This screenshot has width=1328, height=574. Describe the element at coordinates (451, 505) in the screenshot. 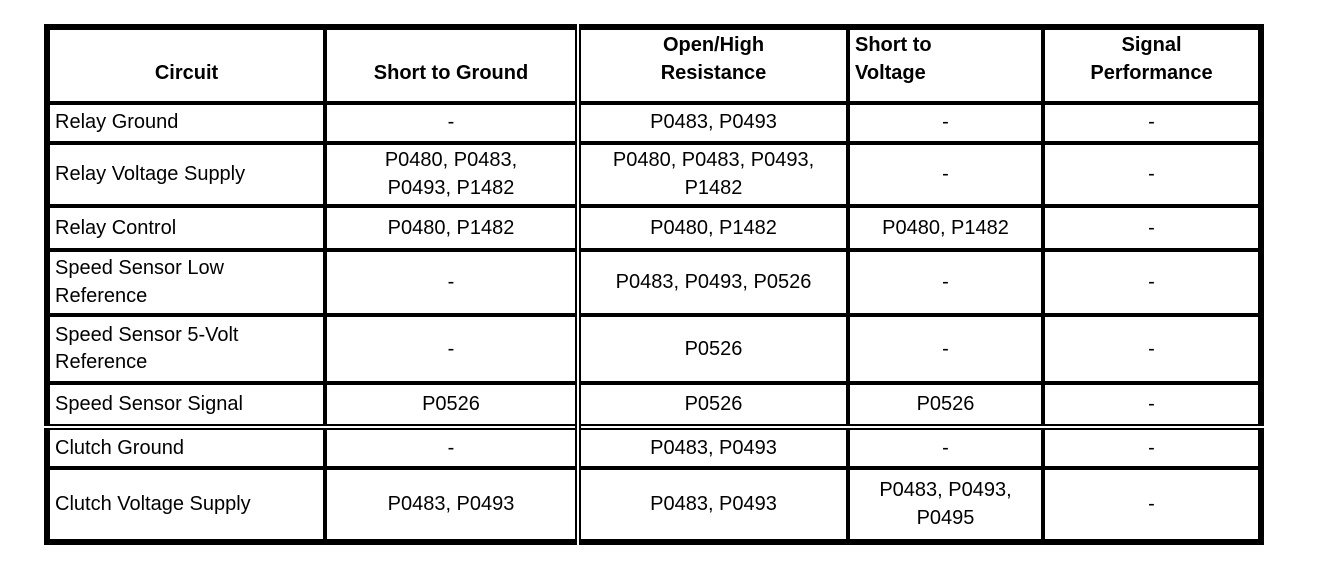

I see `cell-short-to-ground: P0483, P0493` at that location.